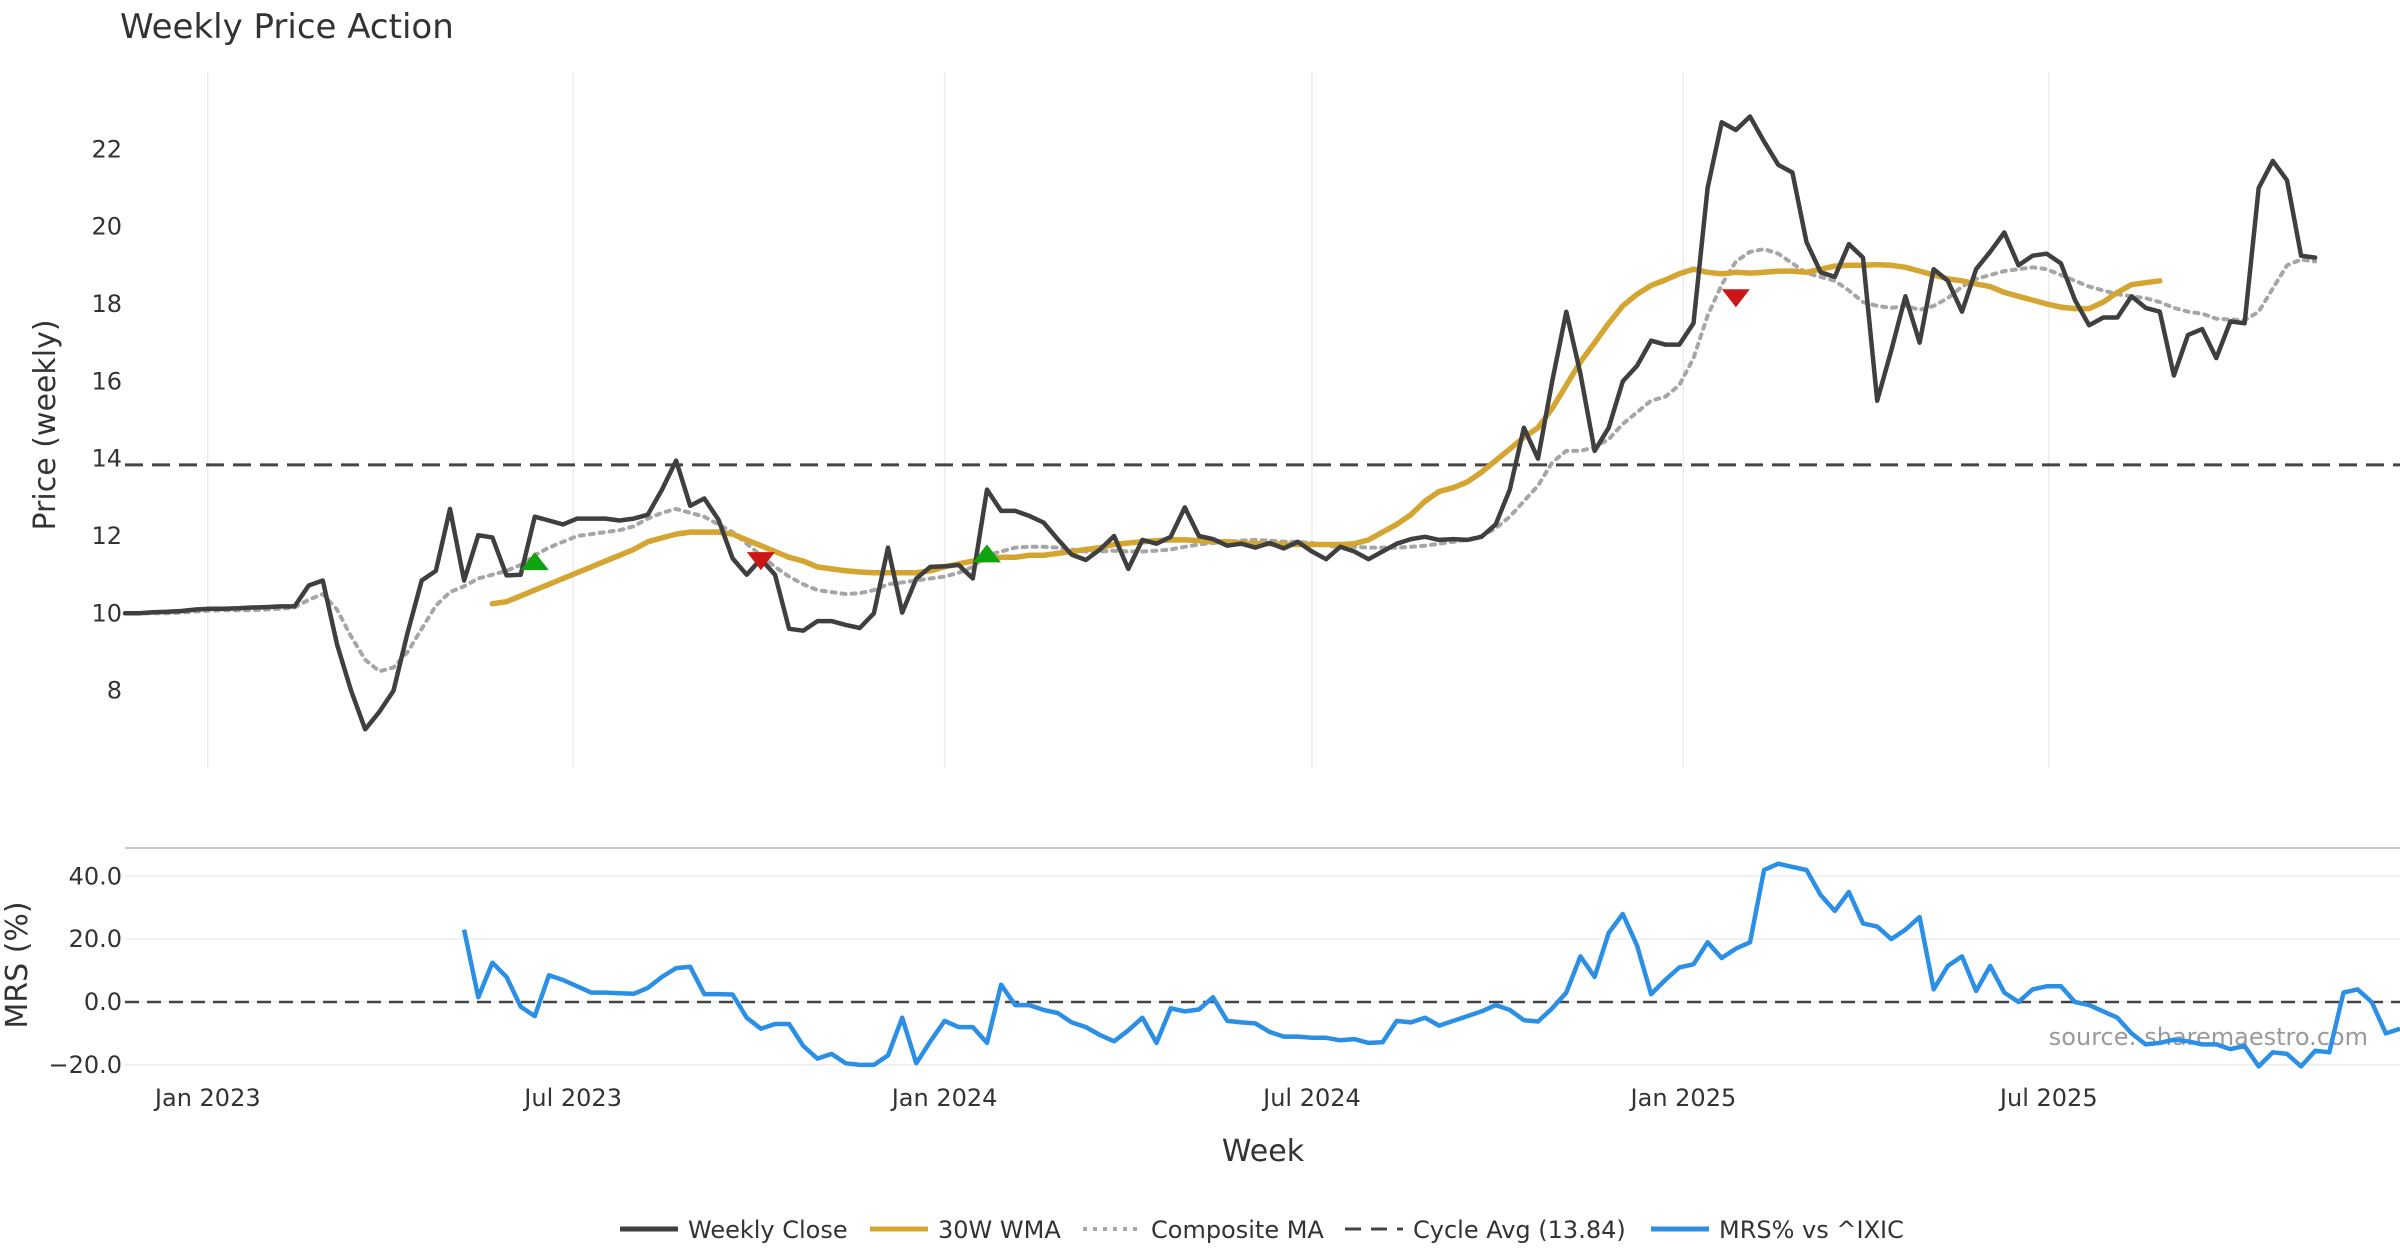 The image size is (2400, 1260). I want to click on chart-title: Weekly Price Action, so click(287, 27).